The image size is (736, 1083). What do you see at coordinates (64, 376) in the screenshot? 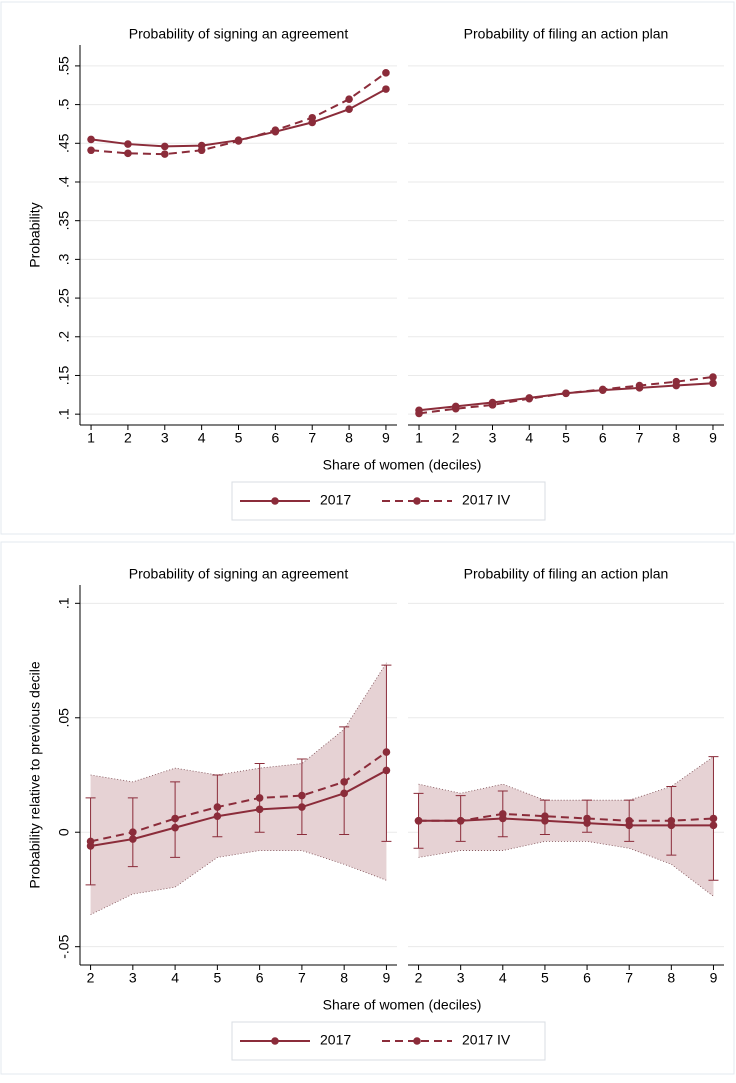
I see `y-tick-label: .15` at bounding box center [64, 376].